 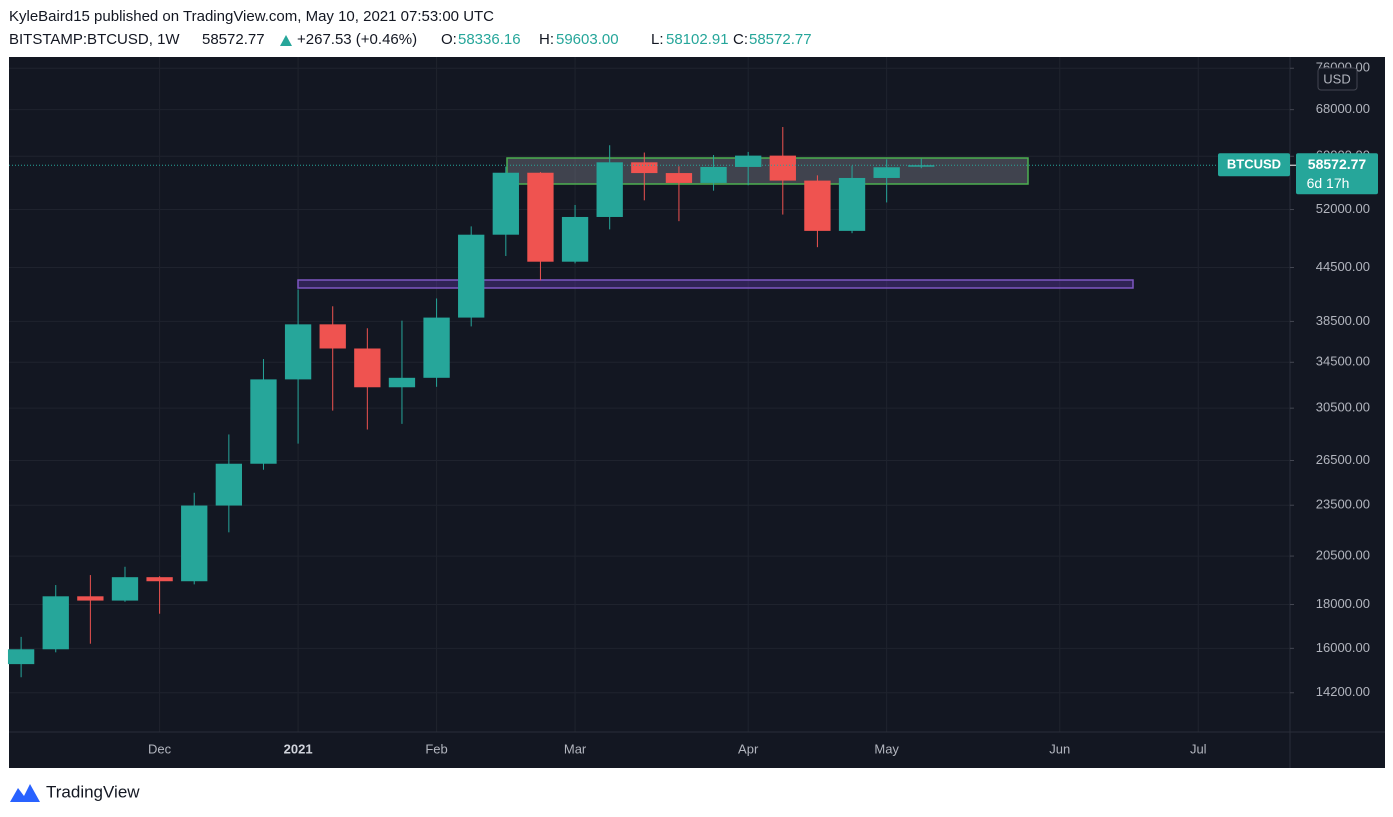 I want to click on ohlc-value: 58336.16, so click(x=489, y=39).